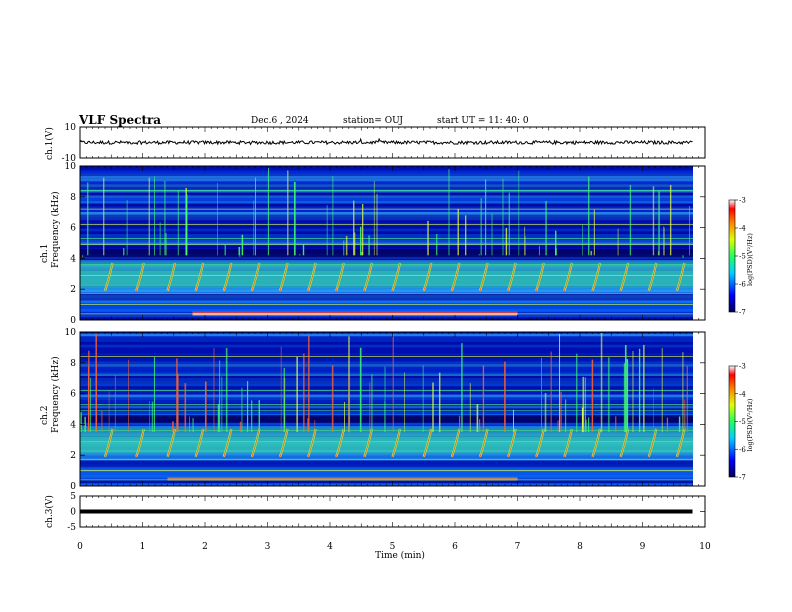 The height and width of the screenshot is (612, 792). Describe the element at coordinates (580, 547) in the screenshot. I see `x-tick-label: 8` at that location.